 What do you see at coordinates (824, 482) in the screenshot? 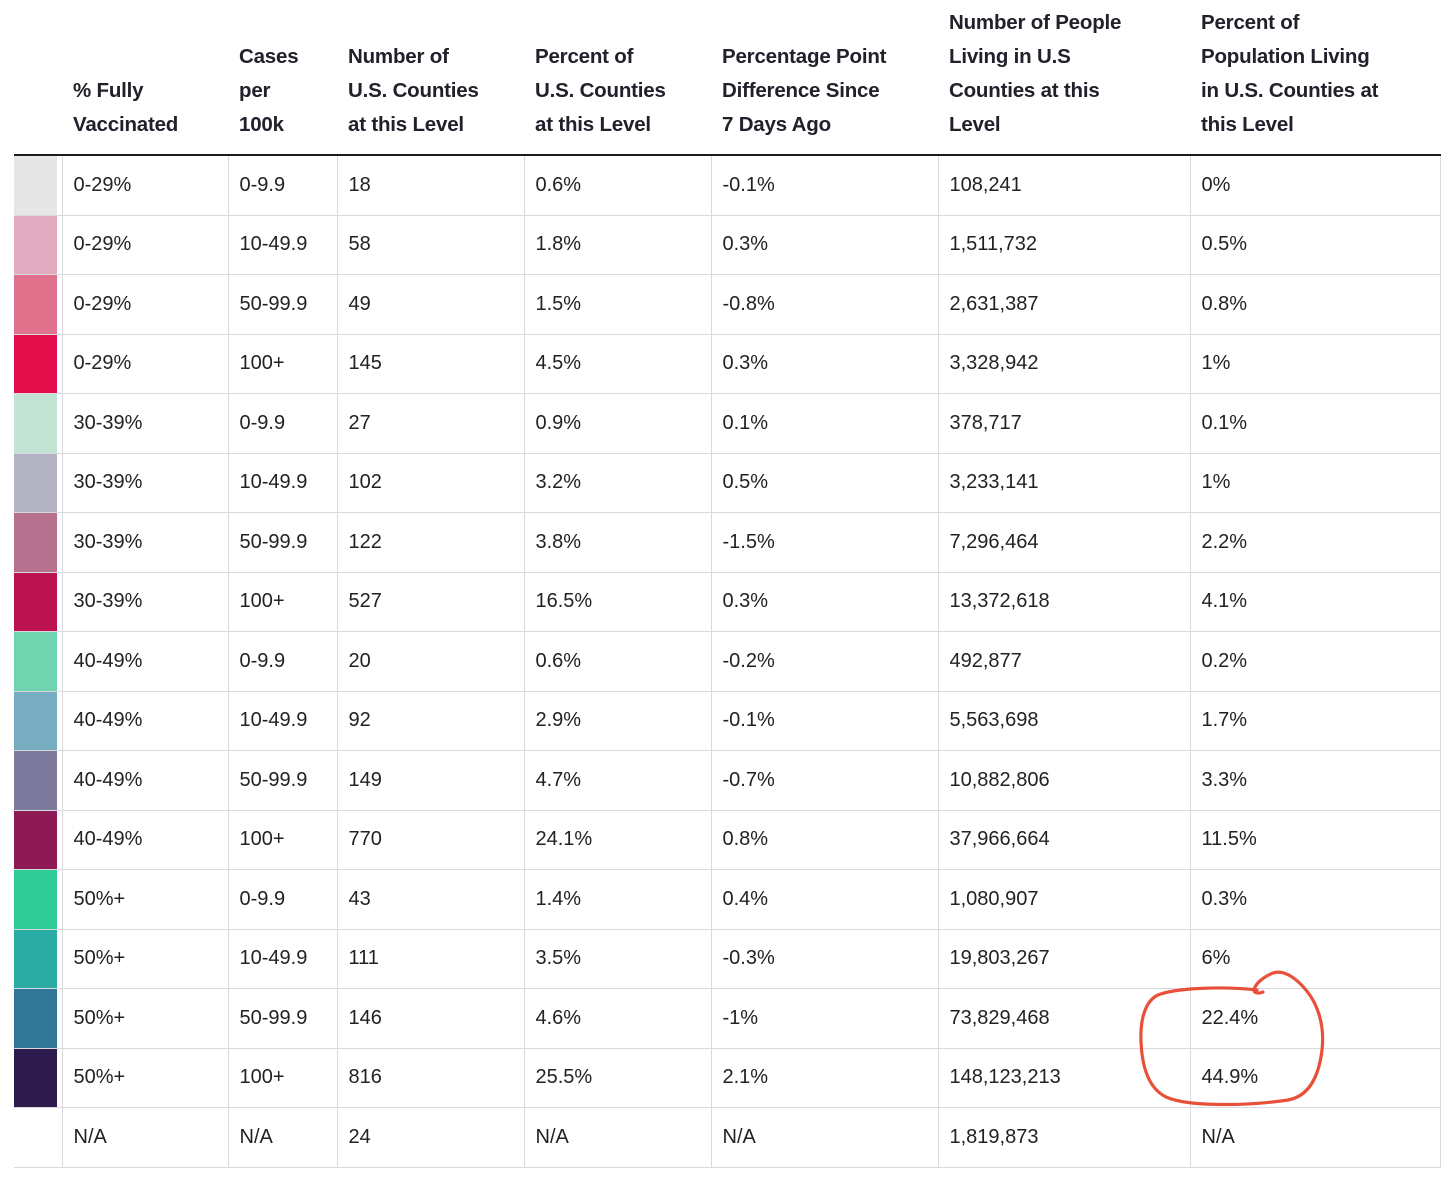
I see `cell-pp-difference: 0.5%` at bounding box center [824, 482].